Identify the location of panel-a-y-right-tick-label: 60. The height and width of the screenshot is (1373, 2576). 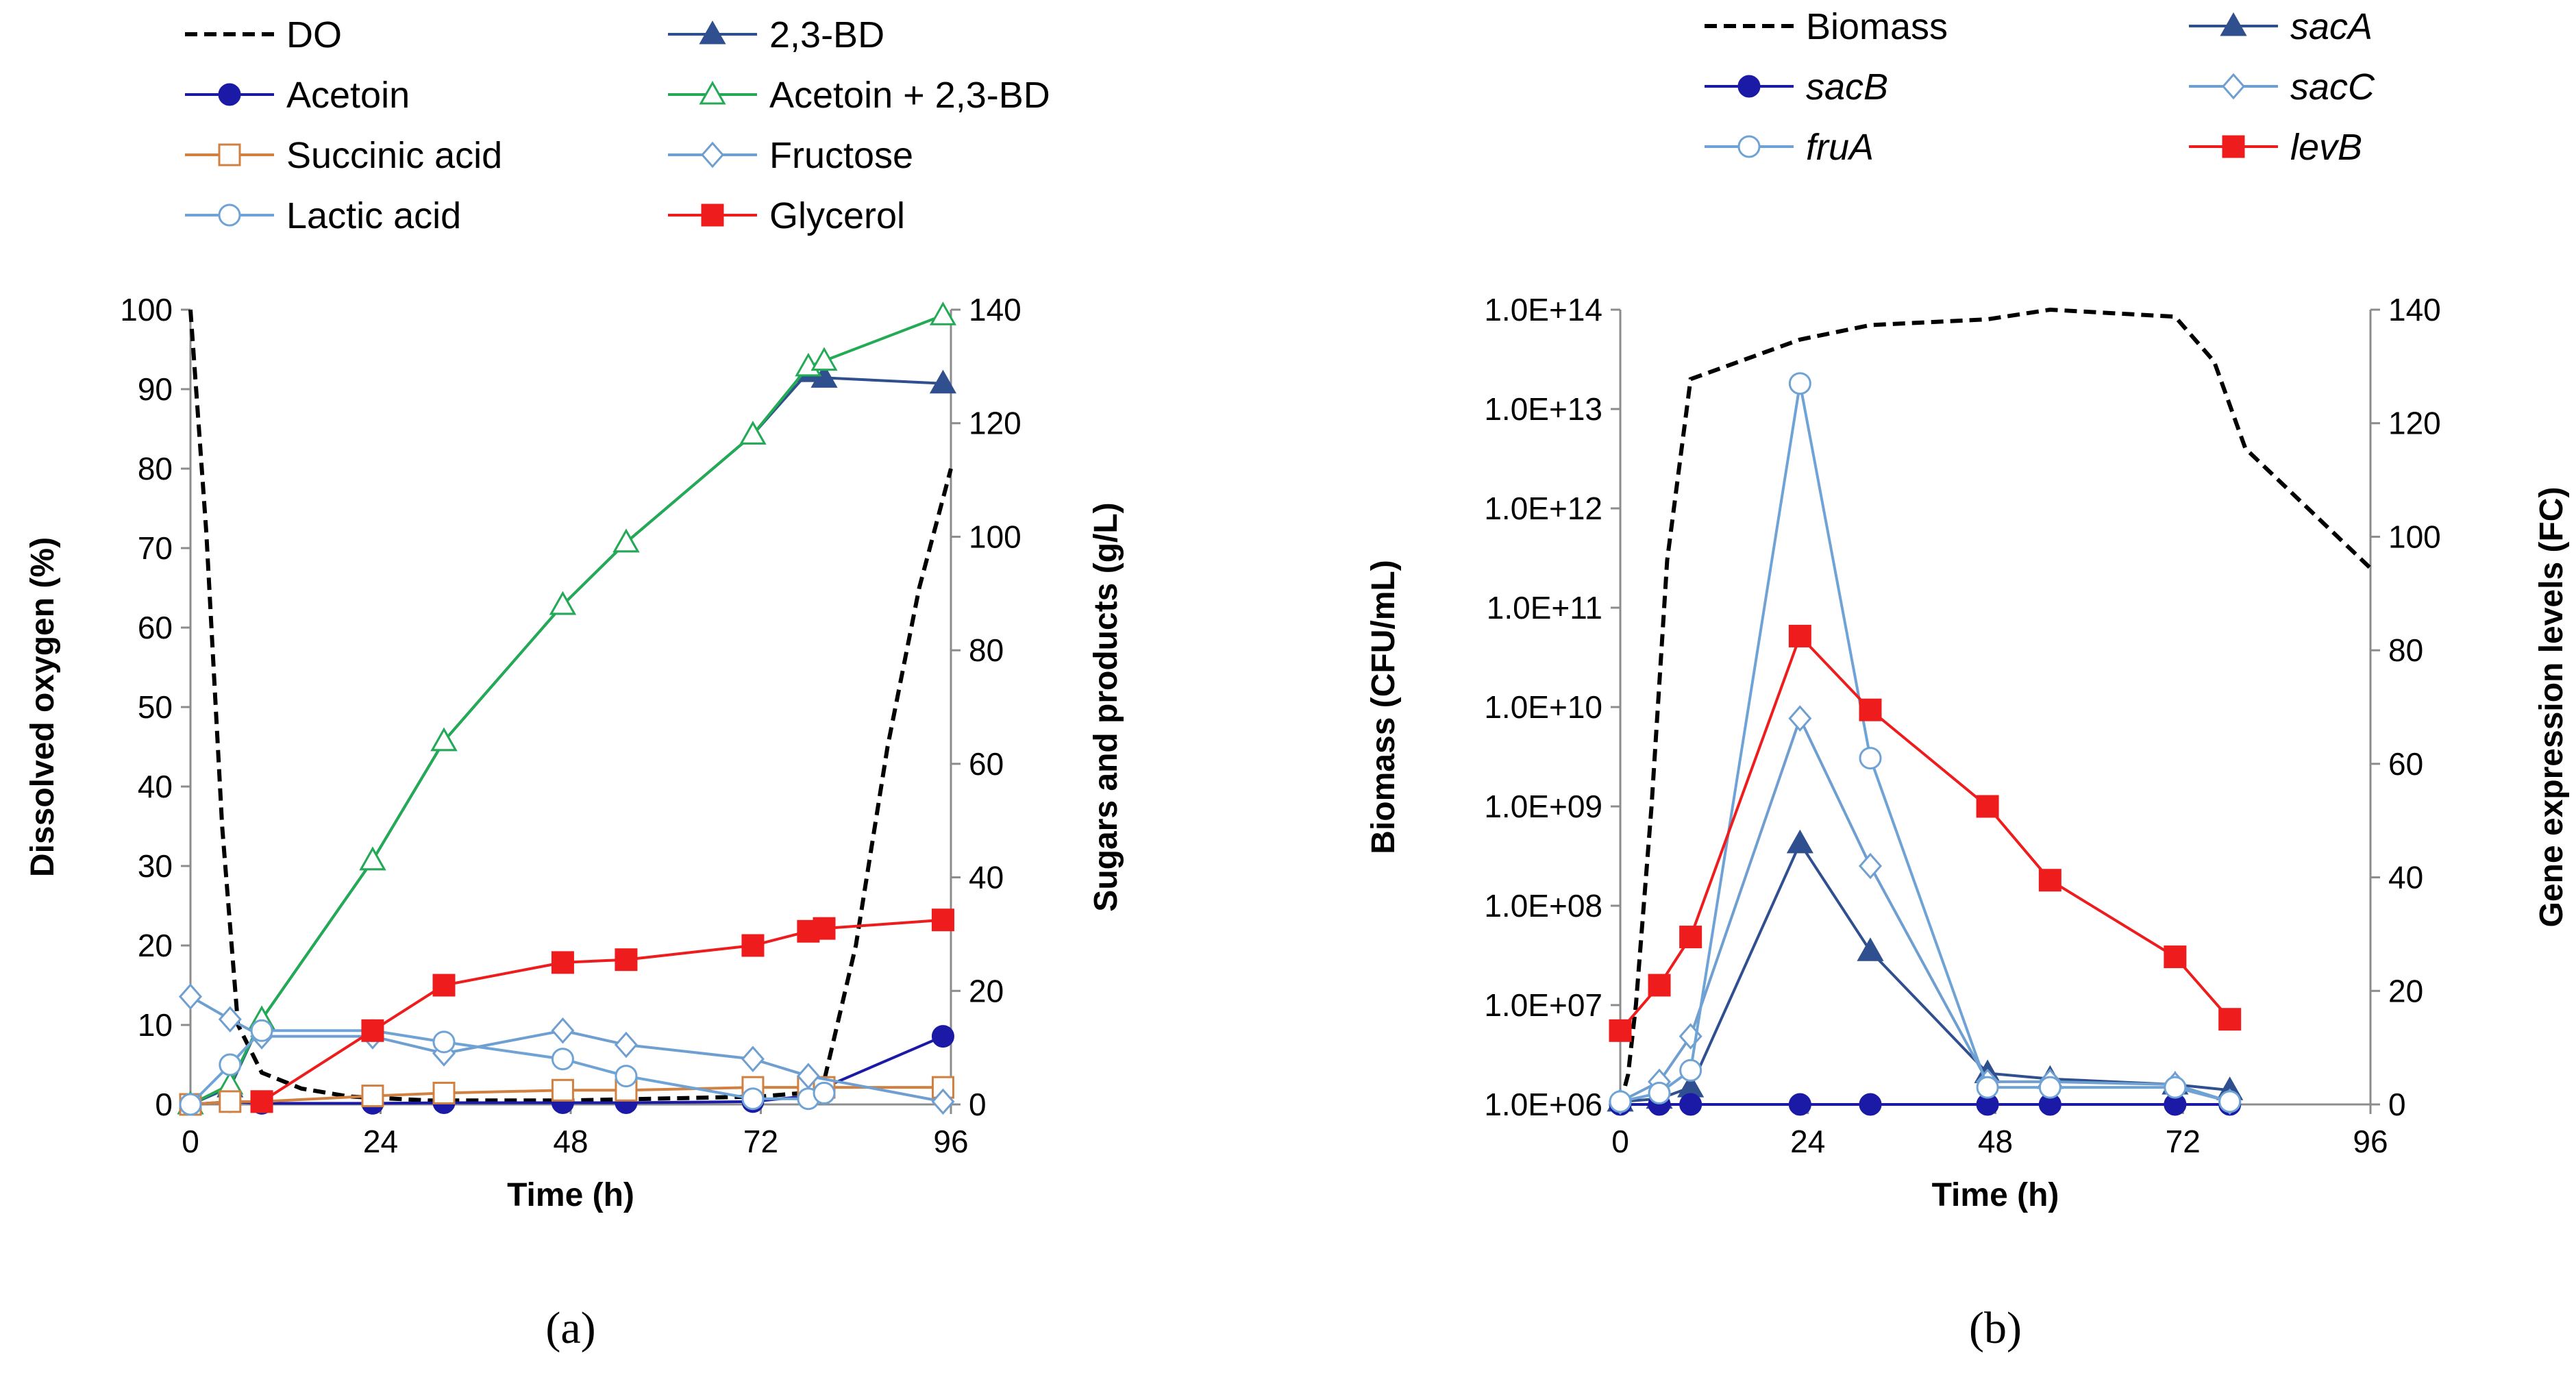
(986, 764).